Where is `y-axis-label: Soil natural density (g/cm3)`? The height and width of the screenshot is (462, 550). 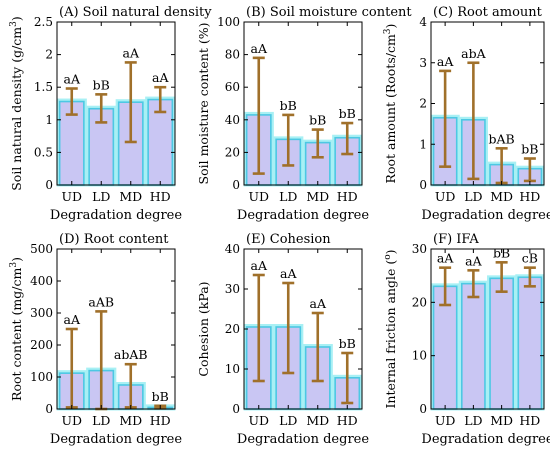
y-axis-label: Soil natural density (g/cm3) is located at coordinates (16, 103).